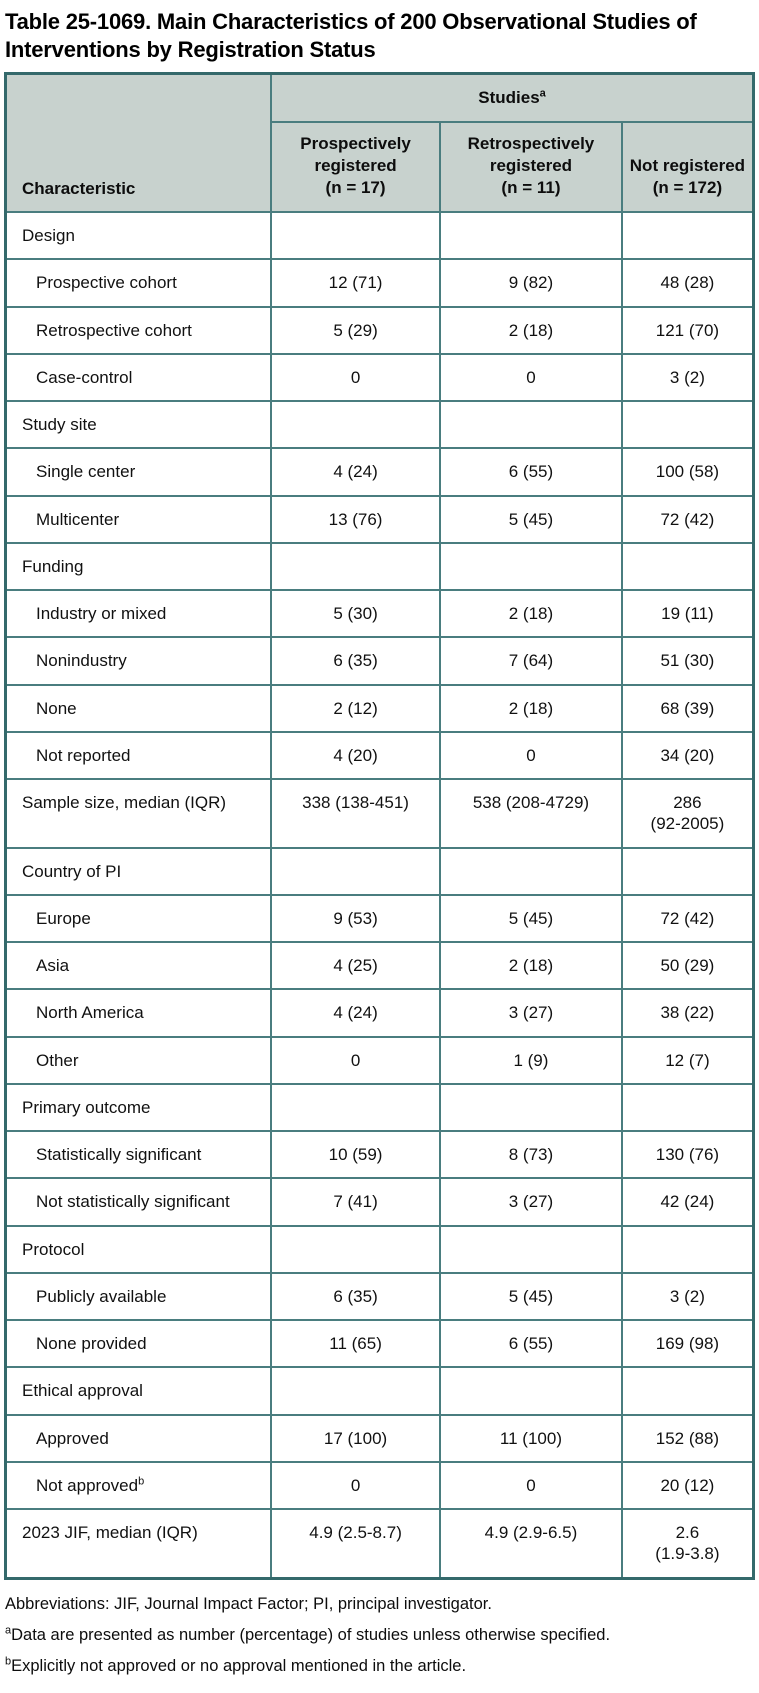 The height and width of the screenshot is (1693, 759). Describe the element at coordinates (687, 1155) in the screenshot. I see `value-cell: 130 (76)` at that location.